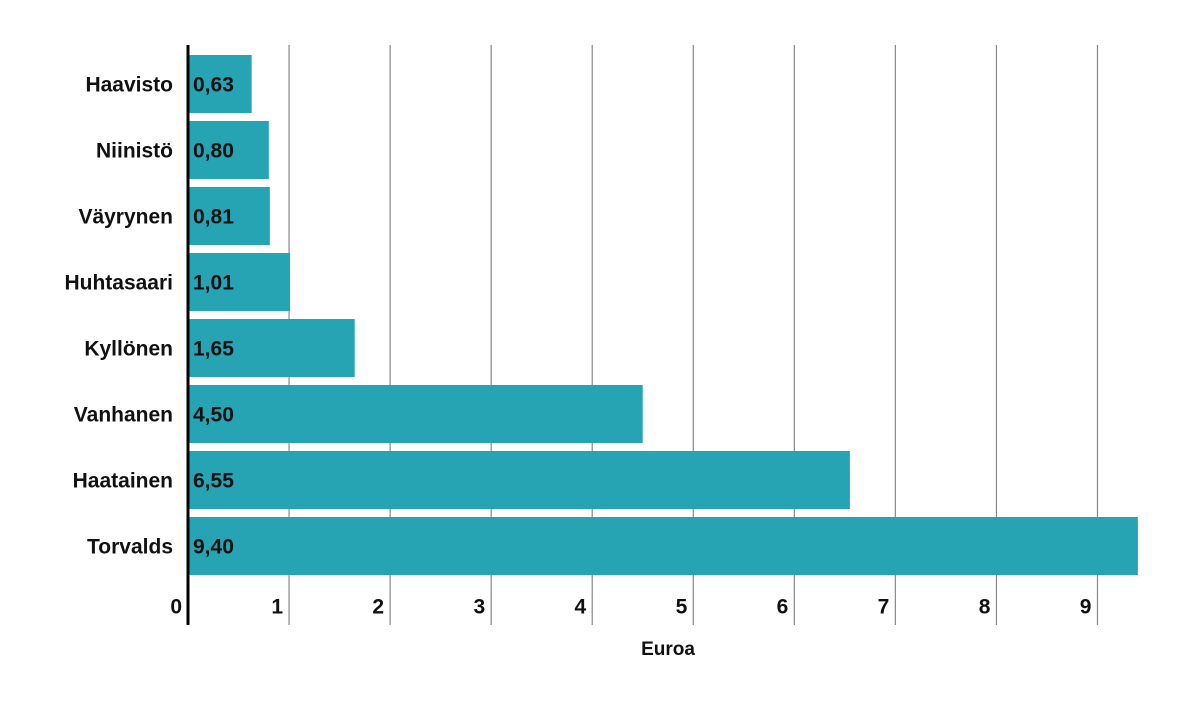 This screenshot has height=720, width=1199. I want to click on x-tick-label: 7, so click(884, 607).